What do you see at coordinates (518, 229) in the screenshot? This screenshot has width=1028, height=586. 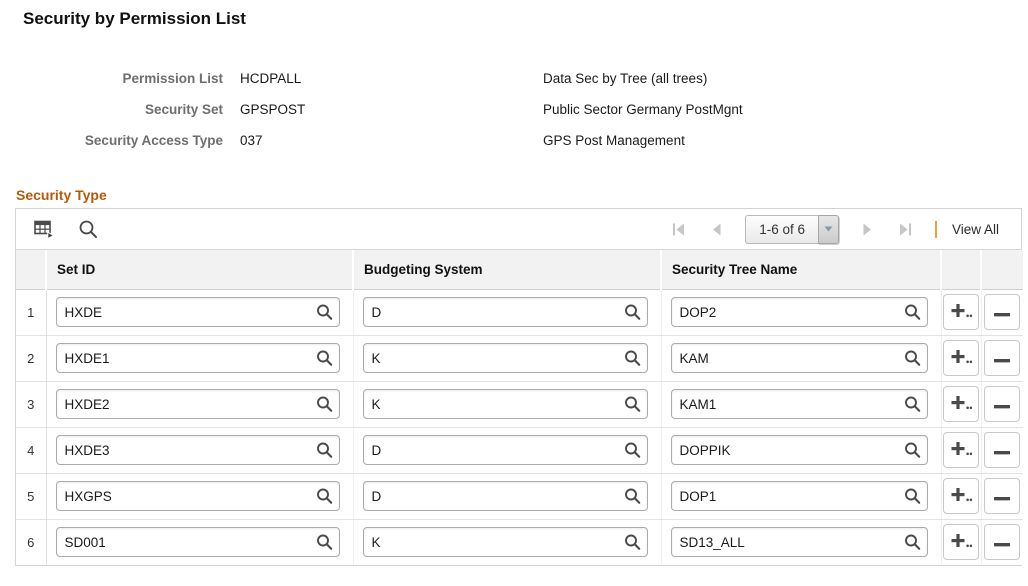 I see `grid-toolbar: 1-6 of 6 View All` at bounding box center [518, 229].